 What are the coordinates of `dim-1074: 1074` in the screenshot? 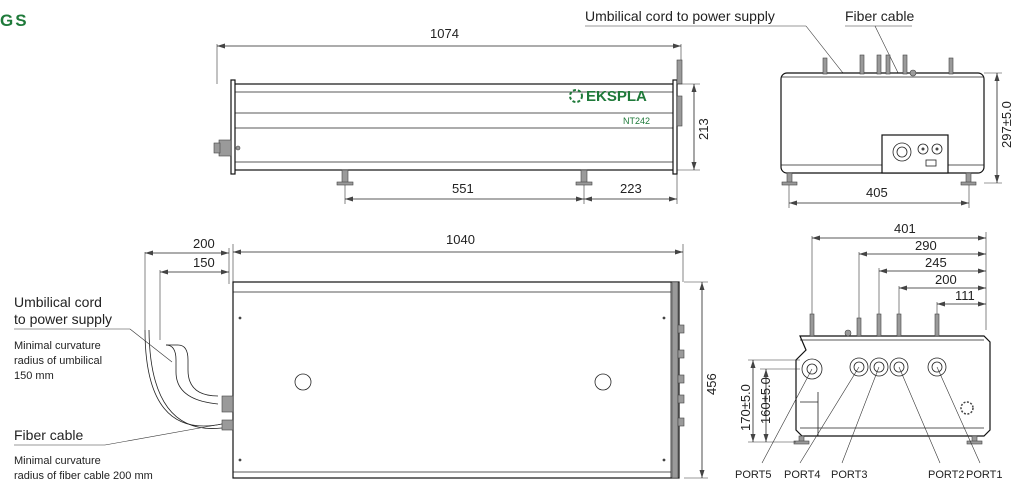 It's located at (444, 33).